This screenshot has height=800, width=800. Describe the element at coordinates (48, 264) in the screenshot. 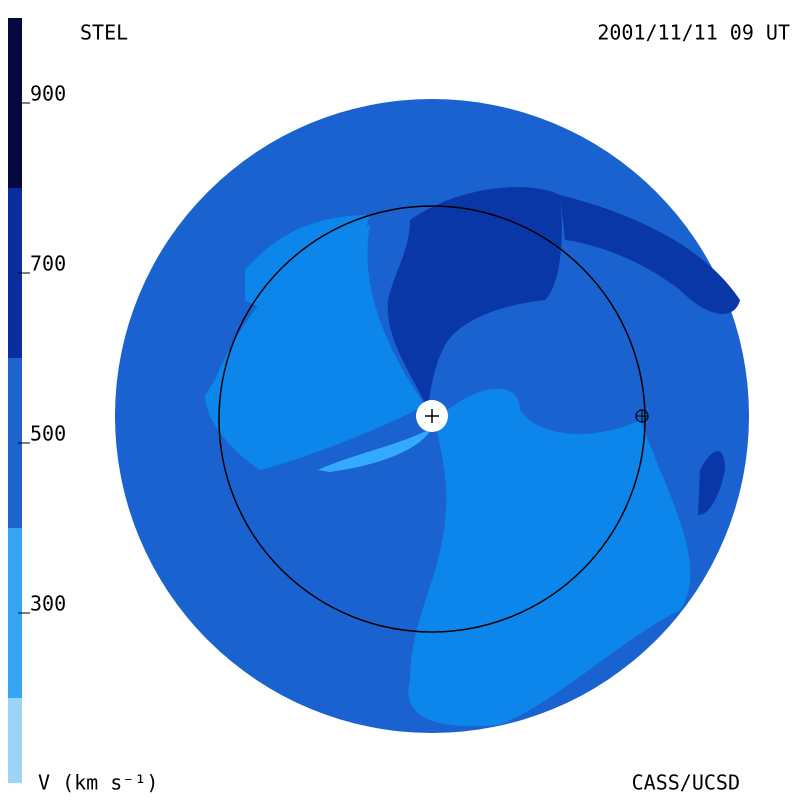

I see `tick-label: 700` at that location.